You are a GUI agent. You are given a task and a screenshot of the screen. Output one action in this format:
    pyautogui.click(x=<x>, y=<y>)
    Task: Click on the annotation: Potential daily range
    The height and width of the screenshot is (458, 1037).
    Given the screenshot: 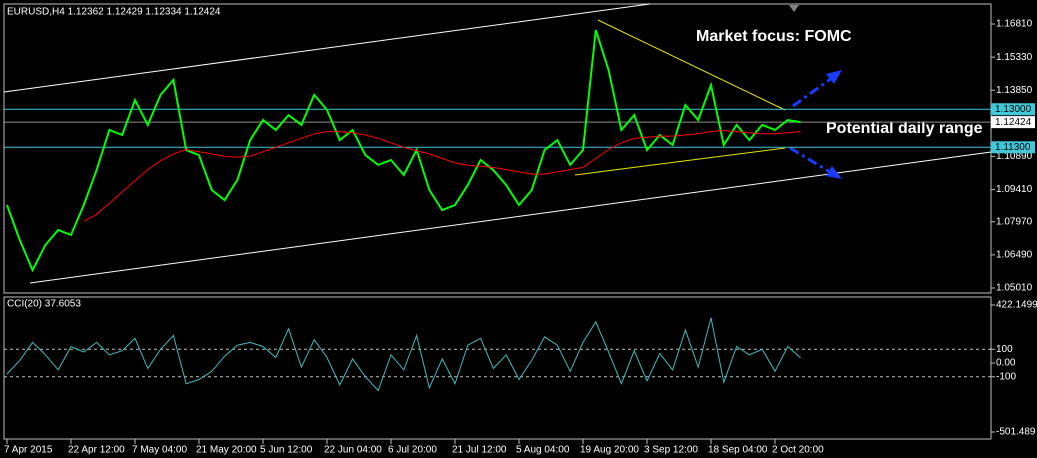 What is the action you would take?
    pyautogui.click(x=904, y=128)
    